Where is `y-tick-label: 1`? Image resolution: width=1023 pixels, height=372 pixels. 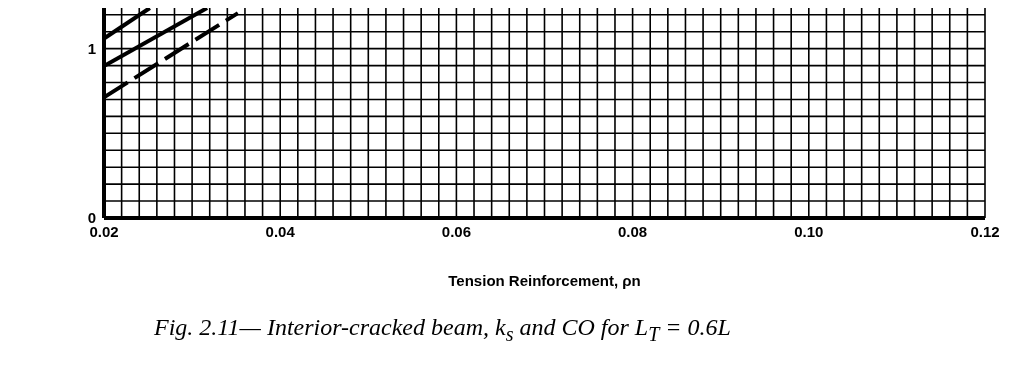 y-tick-label: 1 is located at coordinates (91, 48).